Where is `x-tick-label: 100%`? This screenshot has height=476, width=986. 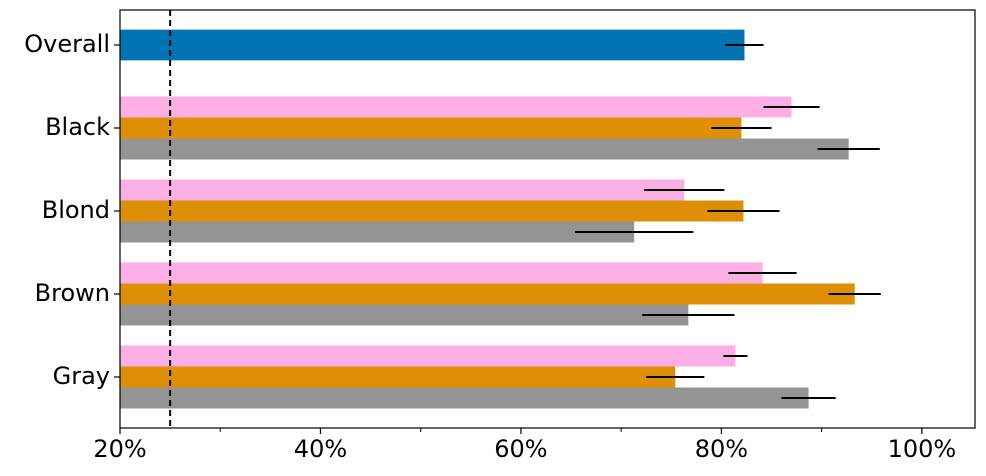
x-tick-label: 100% is located at coordinates (922, 449).